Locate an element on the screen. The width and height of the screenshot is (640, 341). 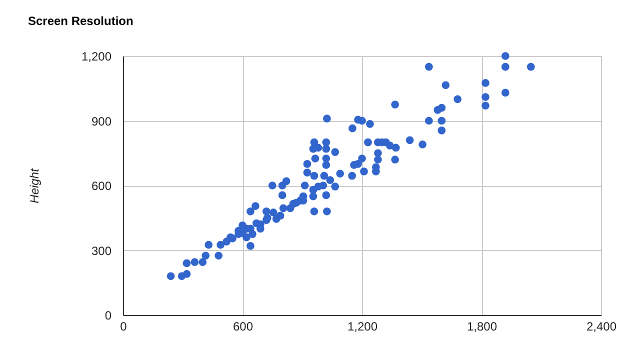
chart-title: Screen Resolution is located at coordinates (81, 21).